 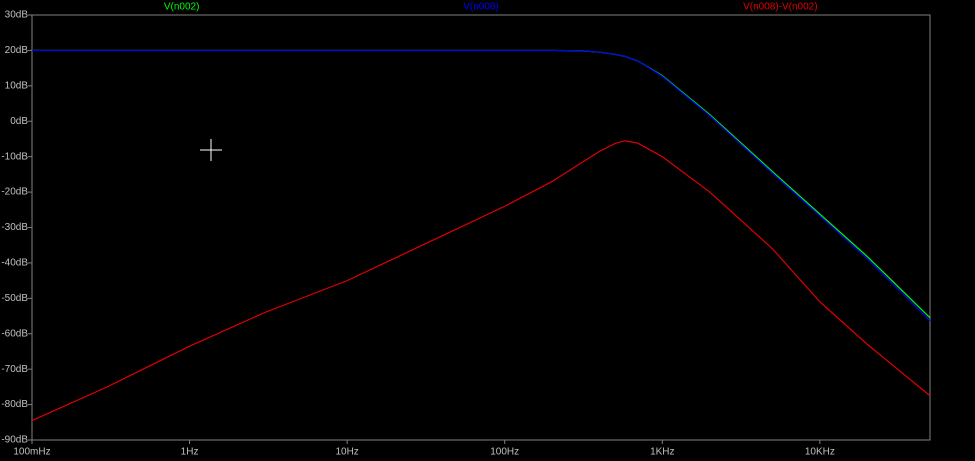 What do you see at coordinates (481, 7) in the screenshot?
I see `legend-label: V(n008)` at bounding box center [481, 7].